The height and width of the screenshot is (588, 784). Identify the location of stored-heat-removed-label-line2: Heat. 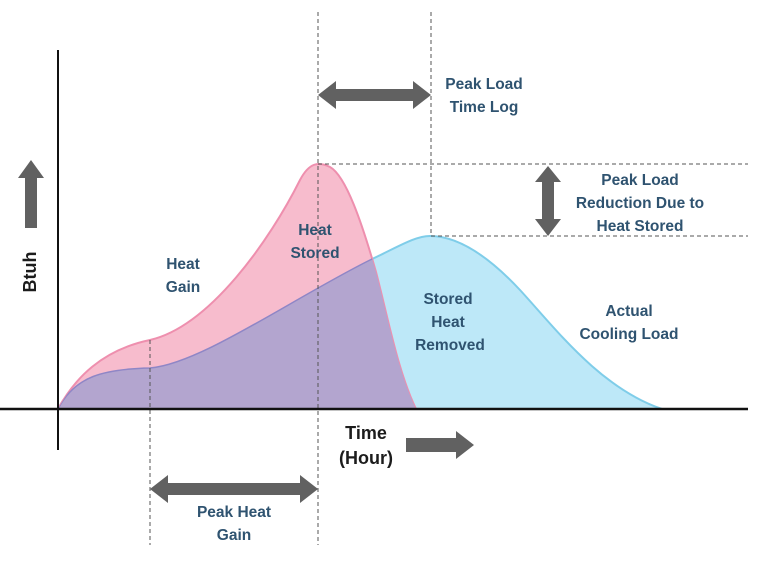
(448, 322).